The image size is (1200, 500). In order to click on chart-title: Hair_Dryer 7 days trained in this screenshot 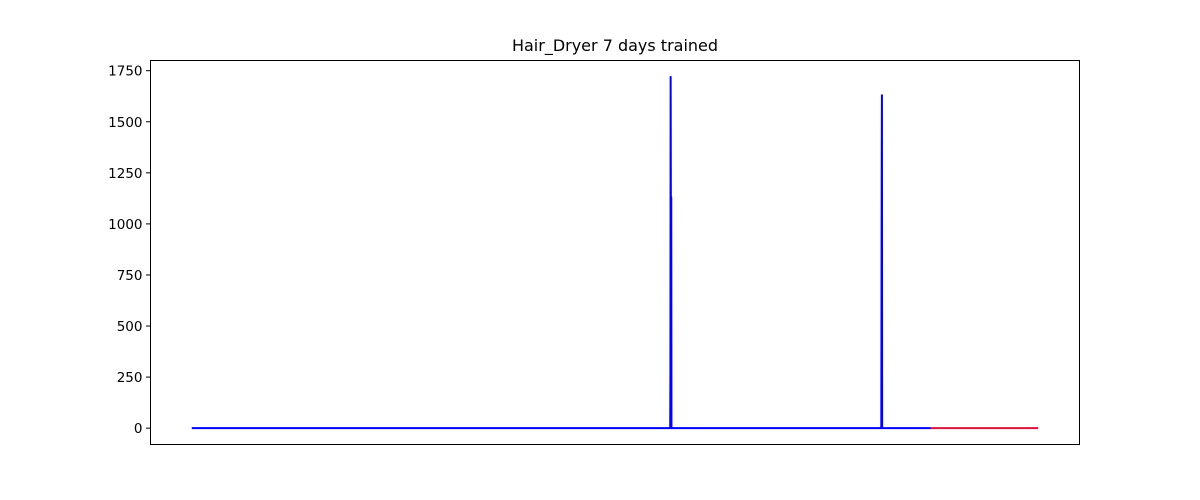, I will do `click(615, 46)`.